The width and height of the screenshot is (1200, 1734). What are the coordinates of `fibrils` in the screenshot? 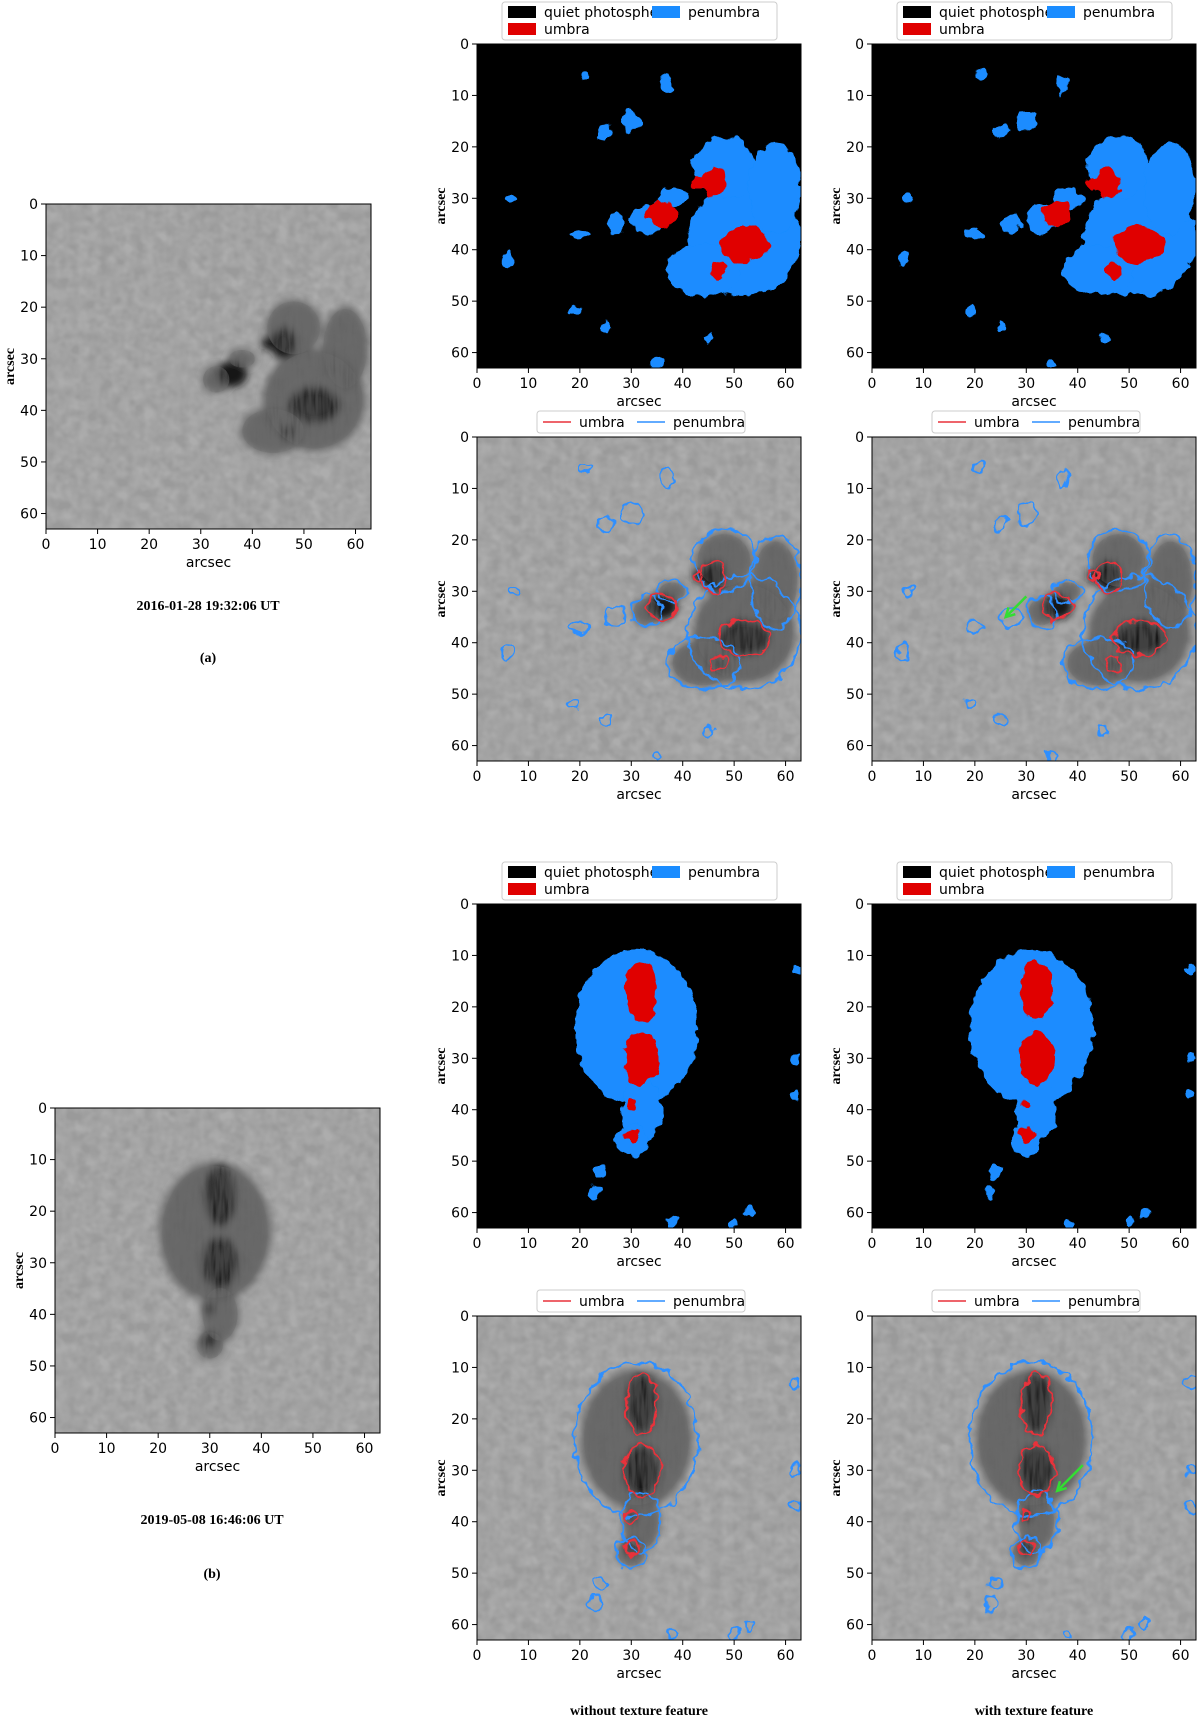 It's located at (1031, 1469).